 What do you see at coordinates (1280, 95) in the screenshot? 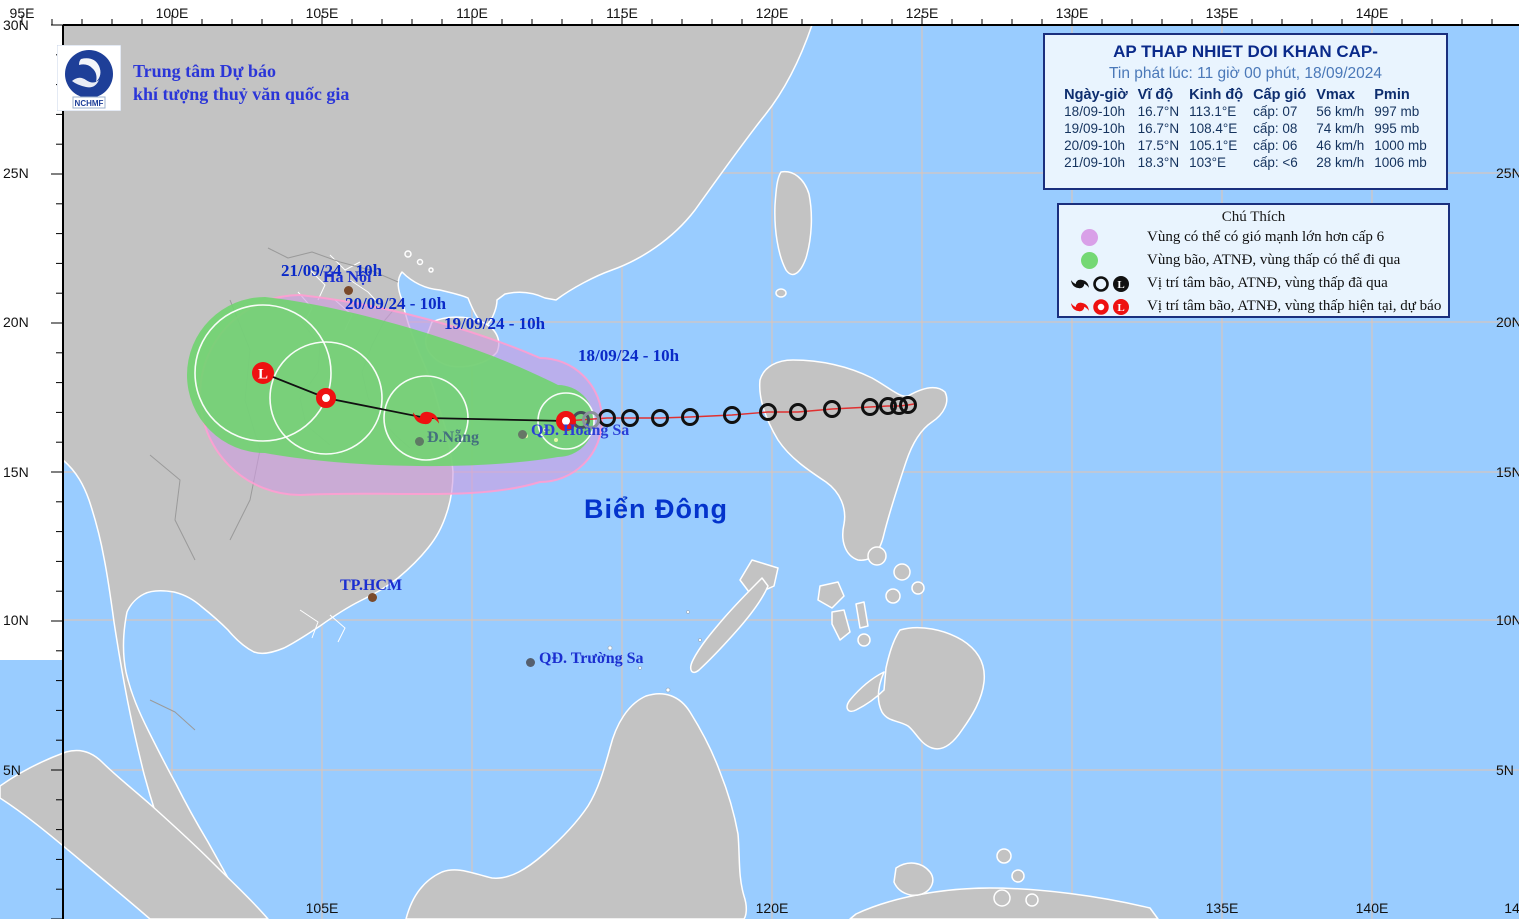
I see `forecast-table-header: Cấp gió` at bounding box center [1280, 95].